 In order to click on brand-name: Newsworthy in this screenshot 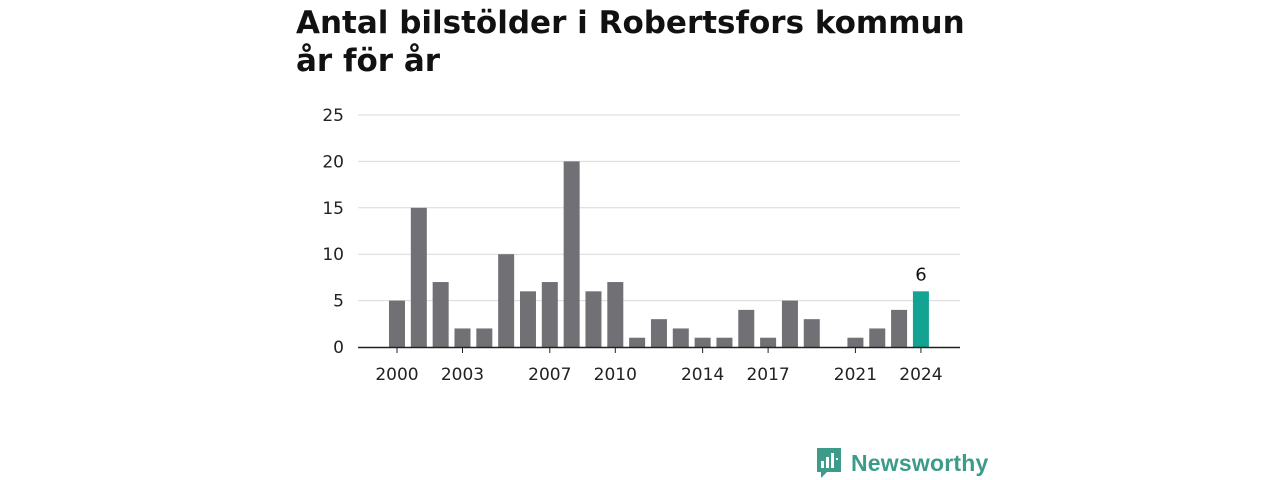, I will do `click(920, 462)`.